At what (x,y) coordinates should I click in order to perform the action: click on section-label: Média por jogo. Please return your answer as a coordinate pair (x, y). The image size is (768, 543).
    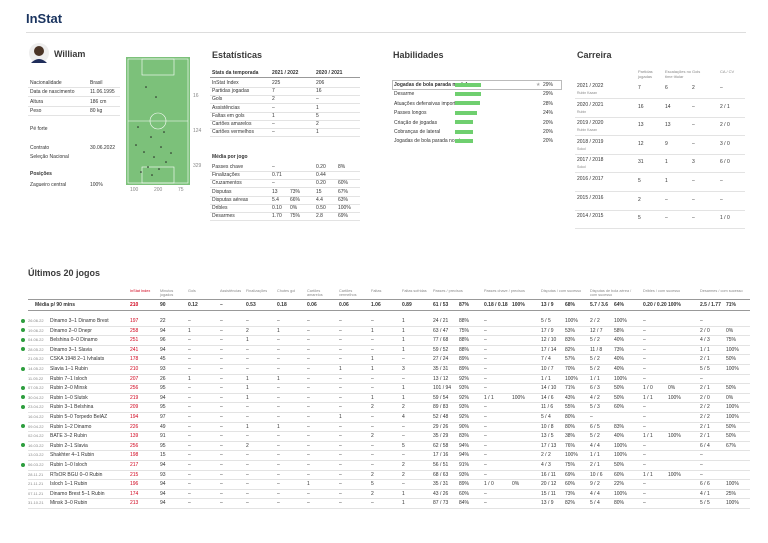
    Looking at the image, I should click on (230, 157).